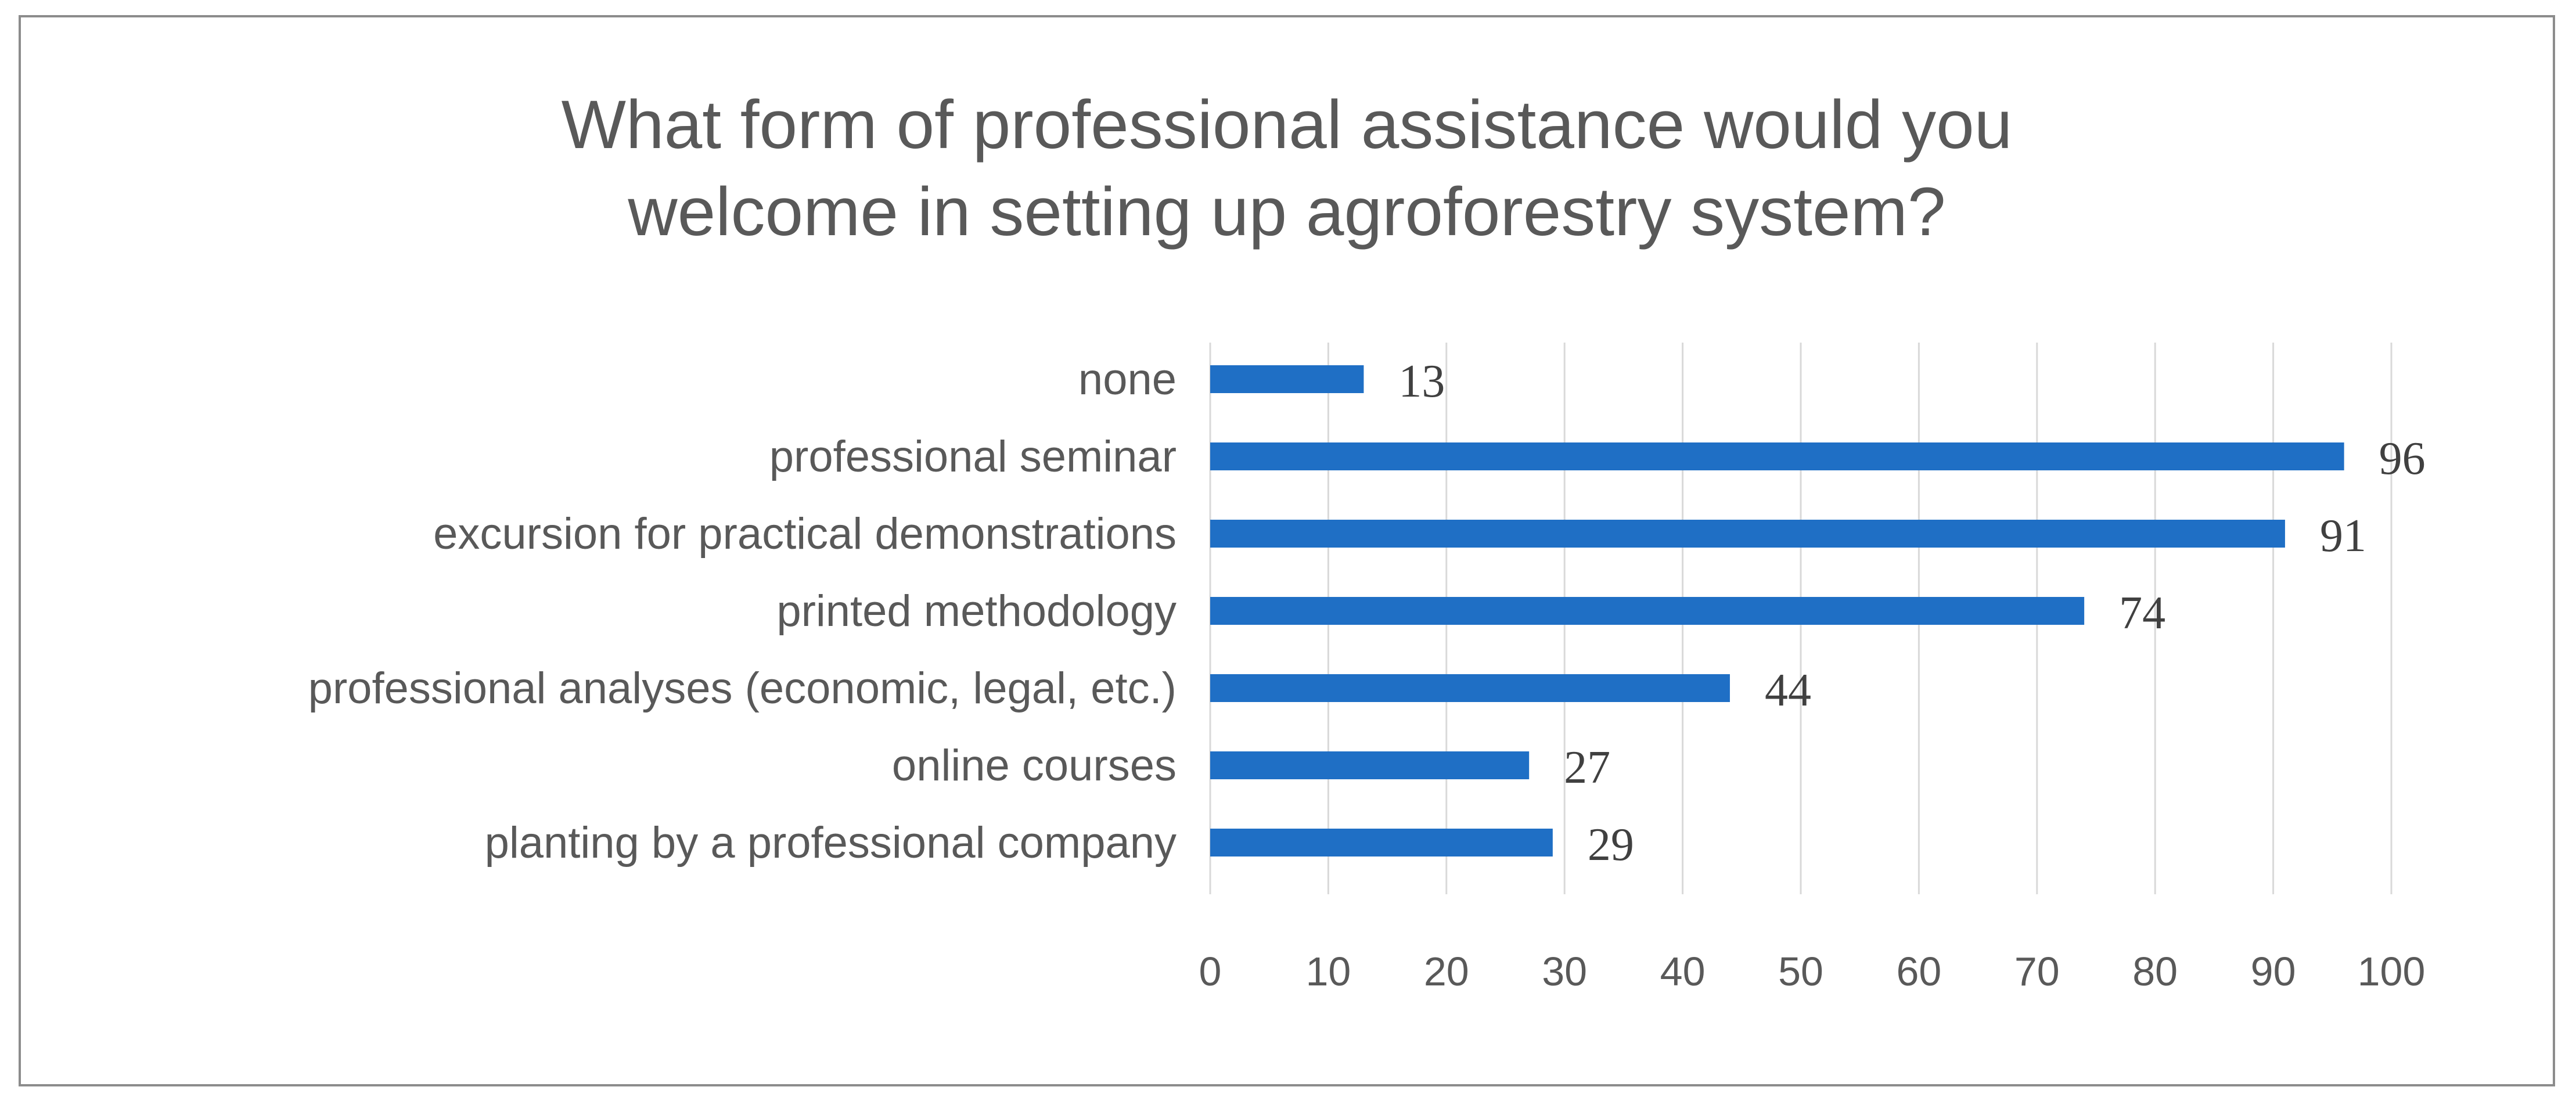  Describe the element at coordinates (1611, 844) in the screenshot. I see `data-label: 29` at that location.